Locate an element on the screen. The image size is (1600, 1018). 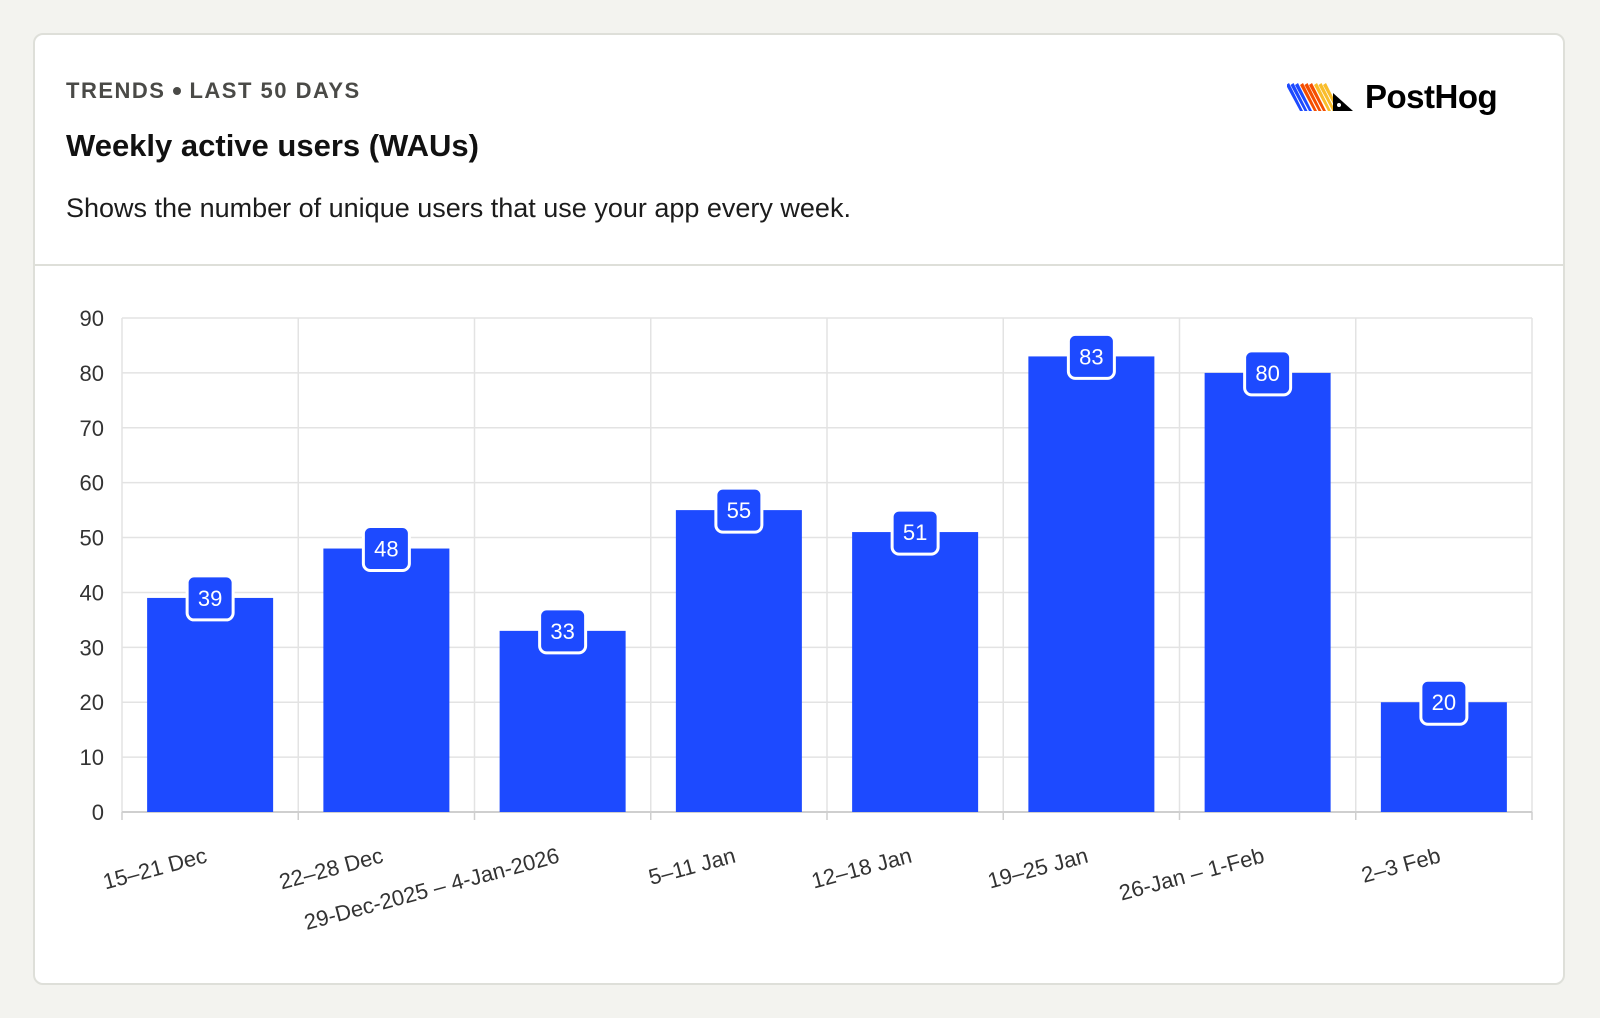
y-tick-label: 50 is located at coordinates (92, 538).